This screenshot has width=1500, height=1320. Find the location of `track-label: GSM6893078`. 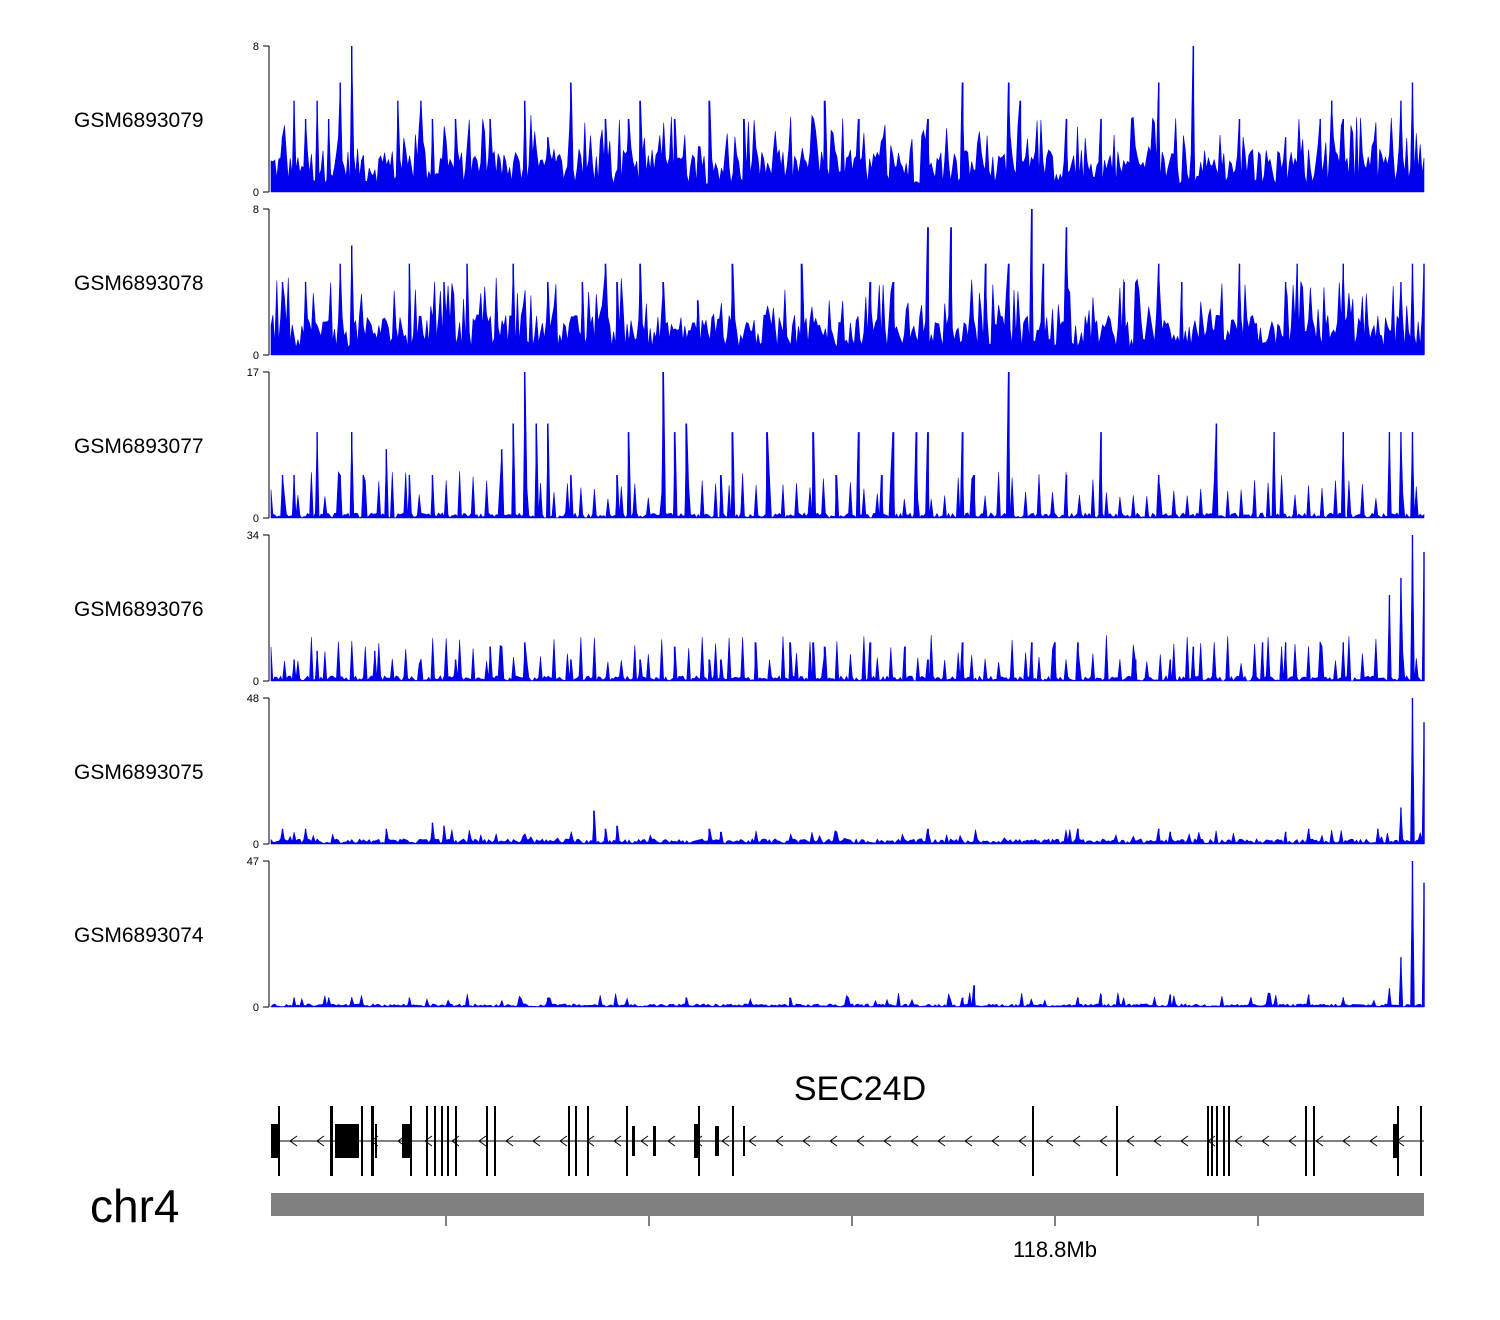

track-label: GSM6893078 is located at coordinates (139, 283).